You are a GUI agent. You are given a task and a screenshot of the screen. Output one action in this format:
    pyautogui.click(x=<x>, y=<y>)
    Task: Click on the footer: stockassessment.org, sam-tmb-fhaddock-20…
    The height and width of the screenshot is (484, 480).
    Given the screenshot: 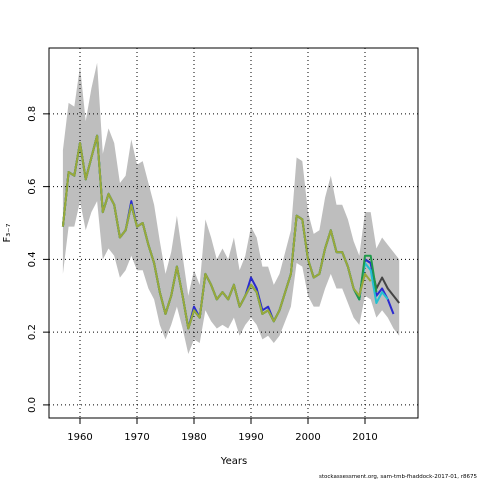 What is the action you would take?
    pyautogui.click(x=398, y=477)
    